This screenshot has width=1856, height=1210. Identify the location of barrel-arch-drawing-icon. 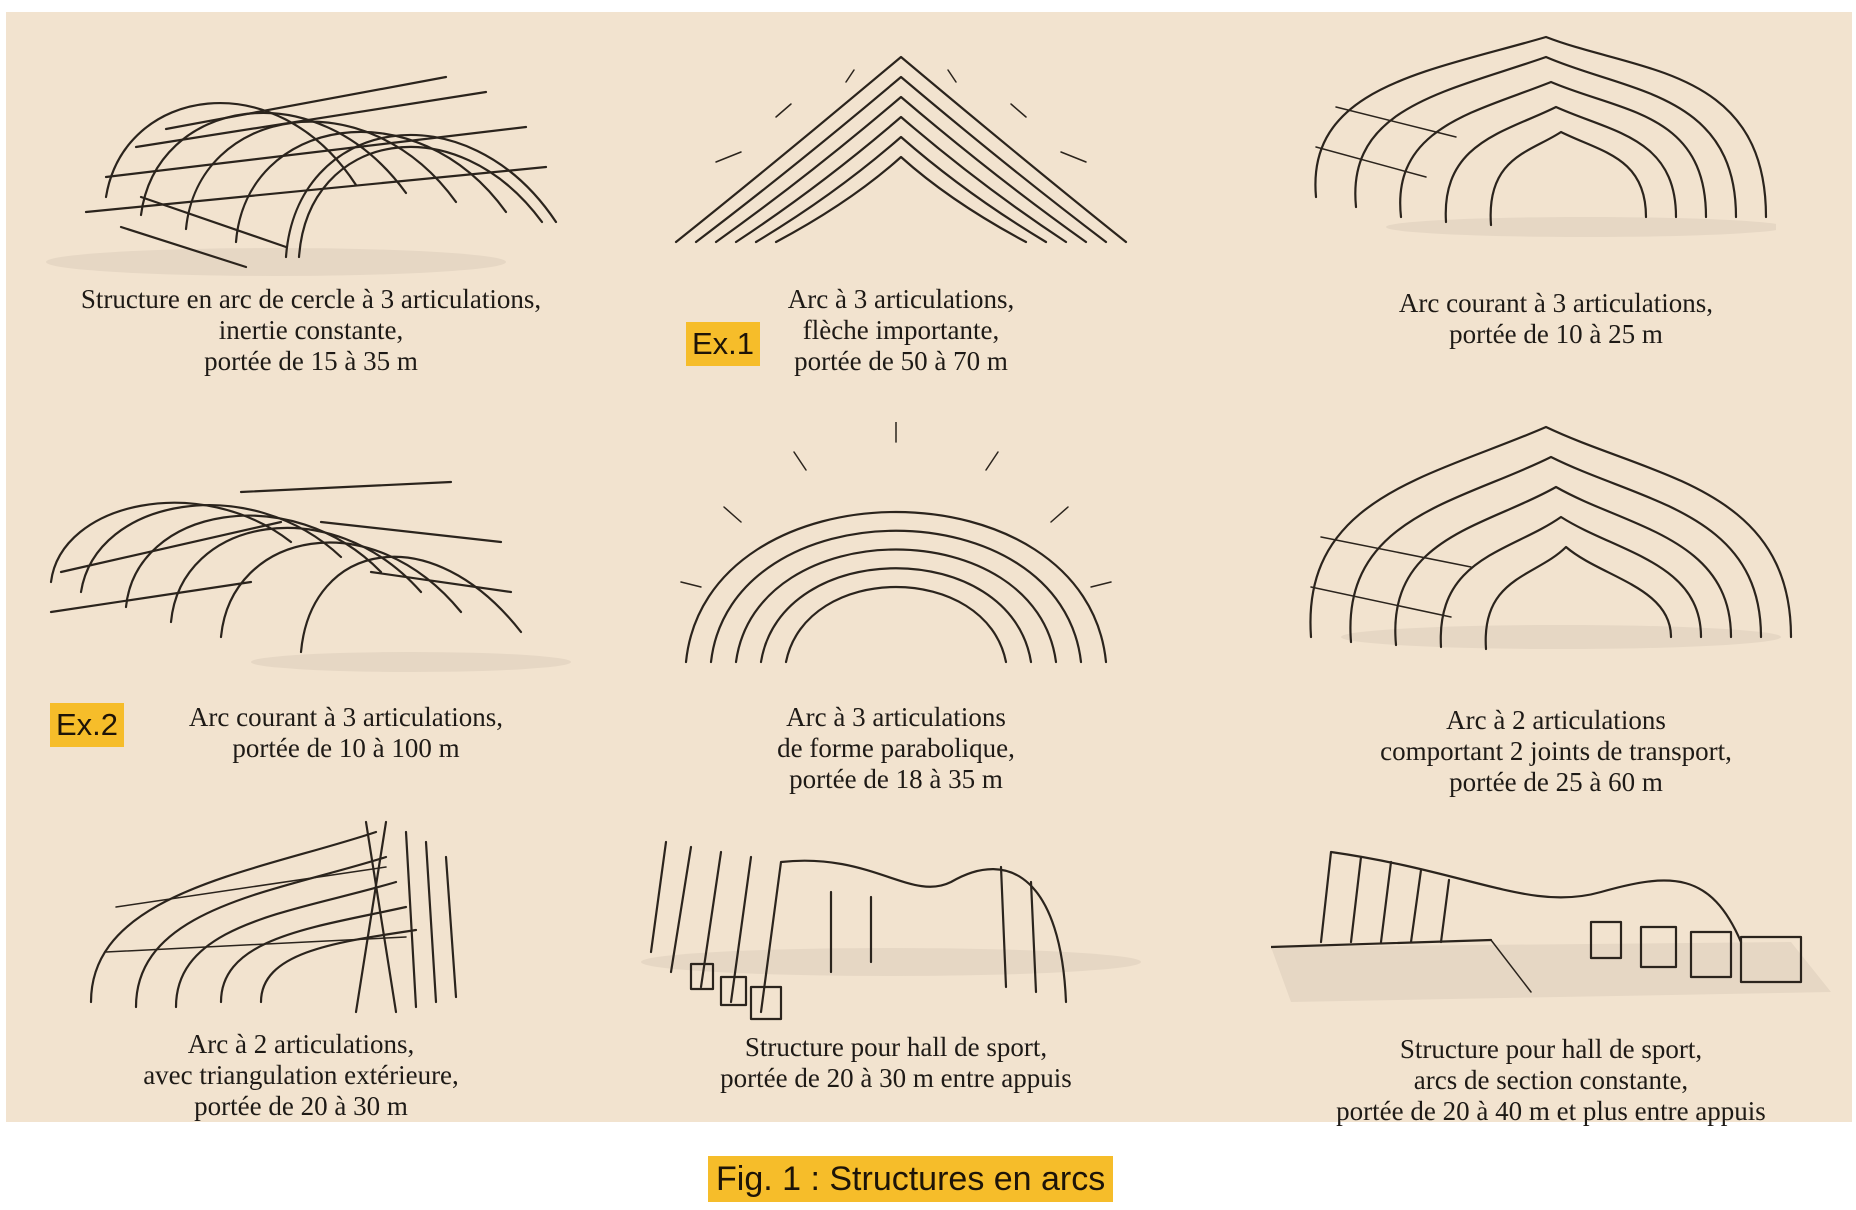
(311, 572).